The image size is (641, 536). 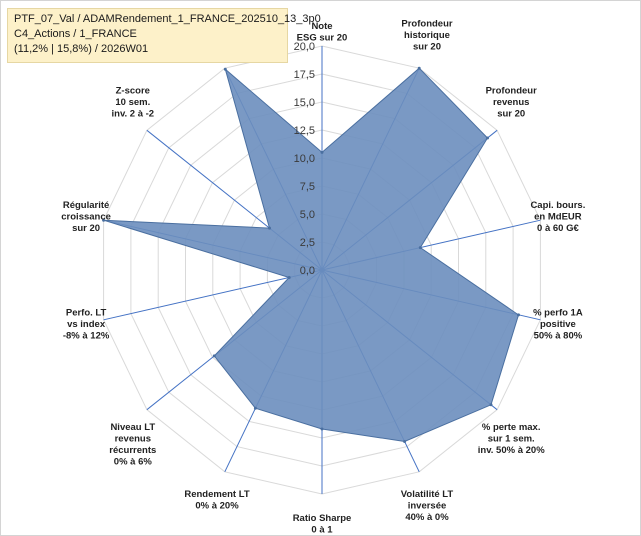 I want to click on tick-label: 15,0, so click(x=304, y=103).